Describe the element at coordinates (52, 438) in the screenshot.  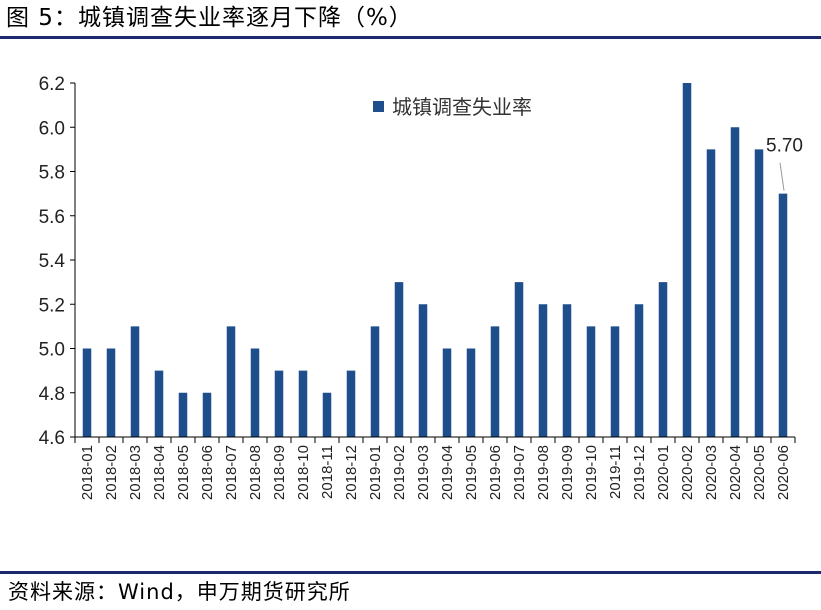
I see `y-tick-label: 4.6` at that location.